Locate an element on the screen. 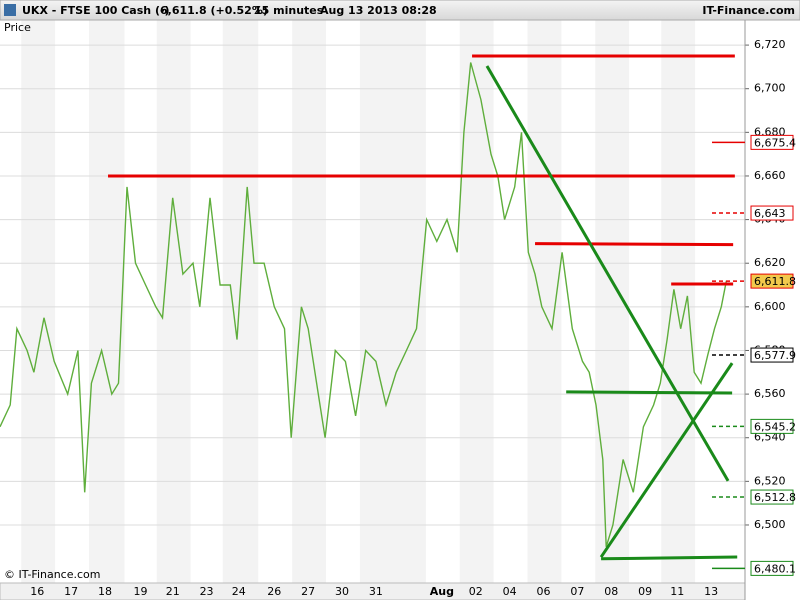 This screenshot has width=800, height=600. brand: IT-Finance.com is located at coordinates (748, 10).